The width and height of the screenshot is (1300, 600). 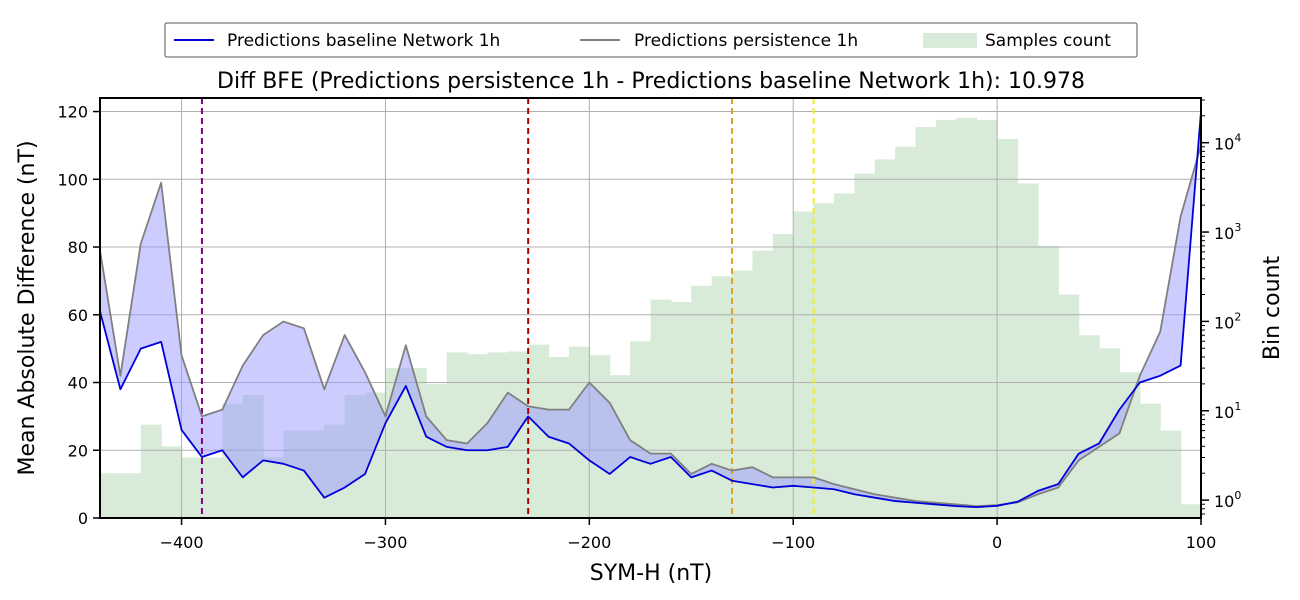 I want to click on y2-tick-label: 101, so click(x=1227, y=411).